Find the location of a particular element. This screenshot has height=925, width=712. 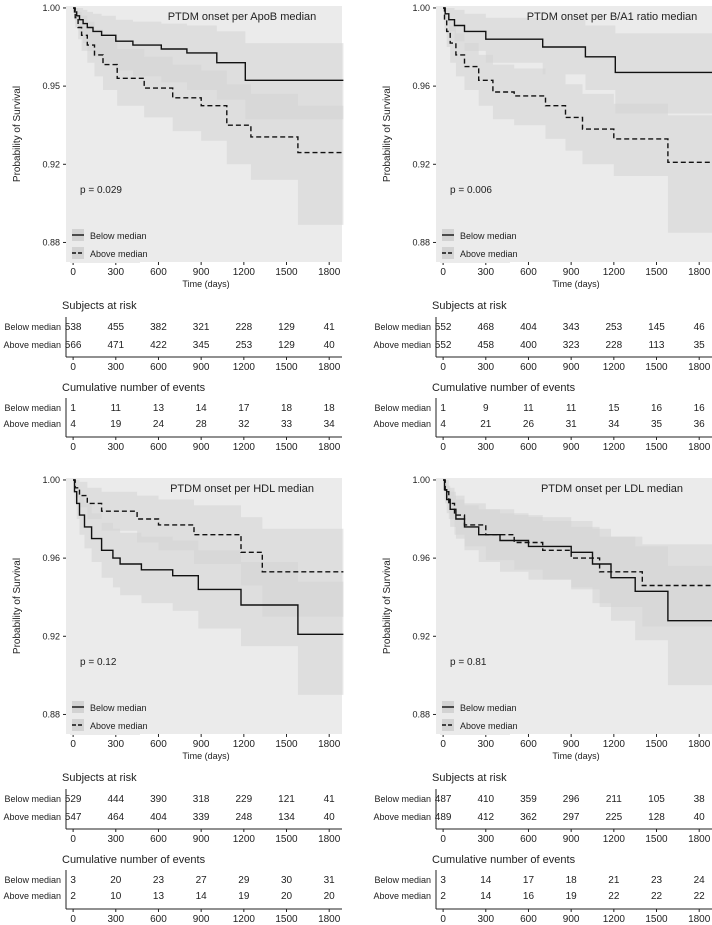

x-tick-label: 900 is located at coordinates (571, 272).